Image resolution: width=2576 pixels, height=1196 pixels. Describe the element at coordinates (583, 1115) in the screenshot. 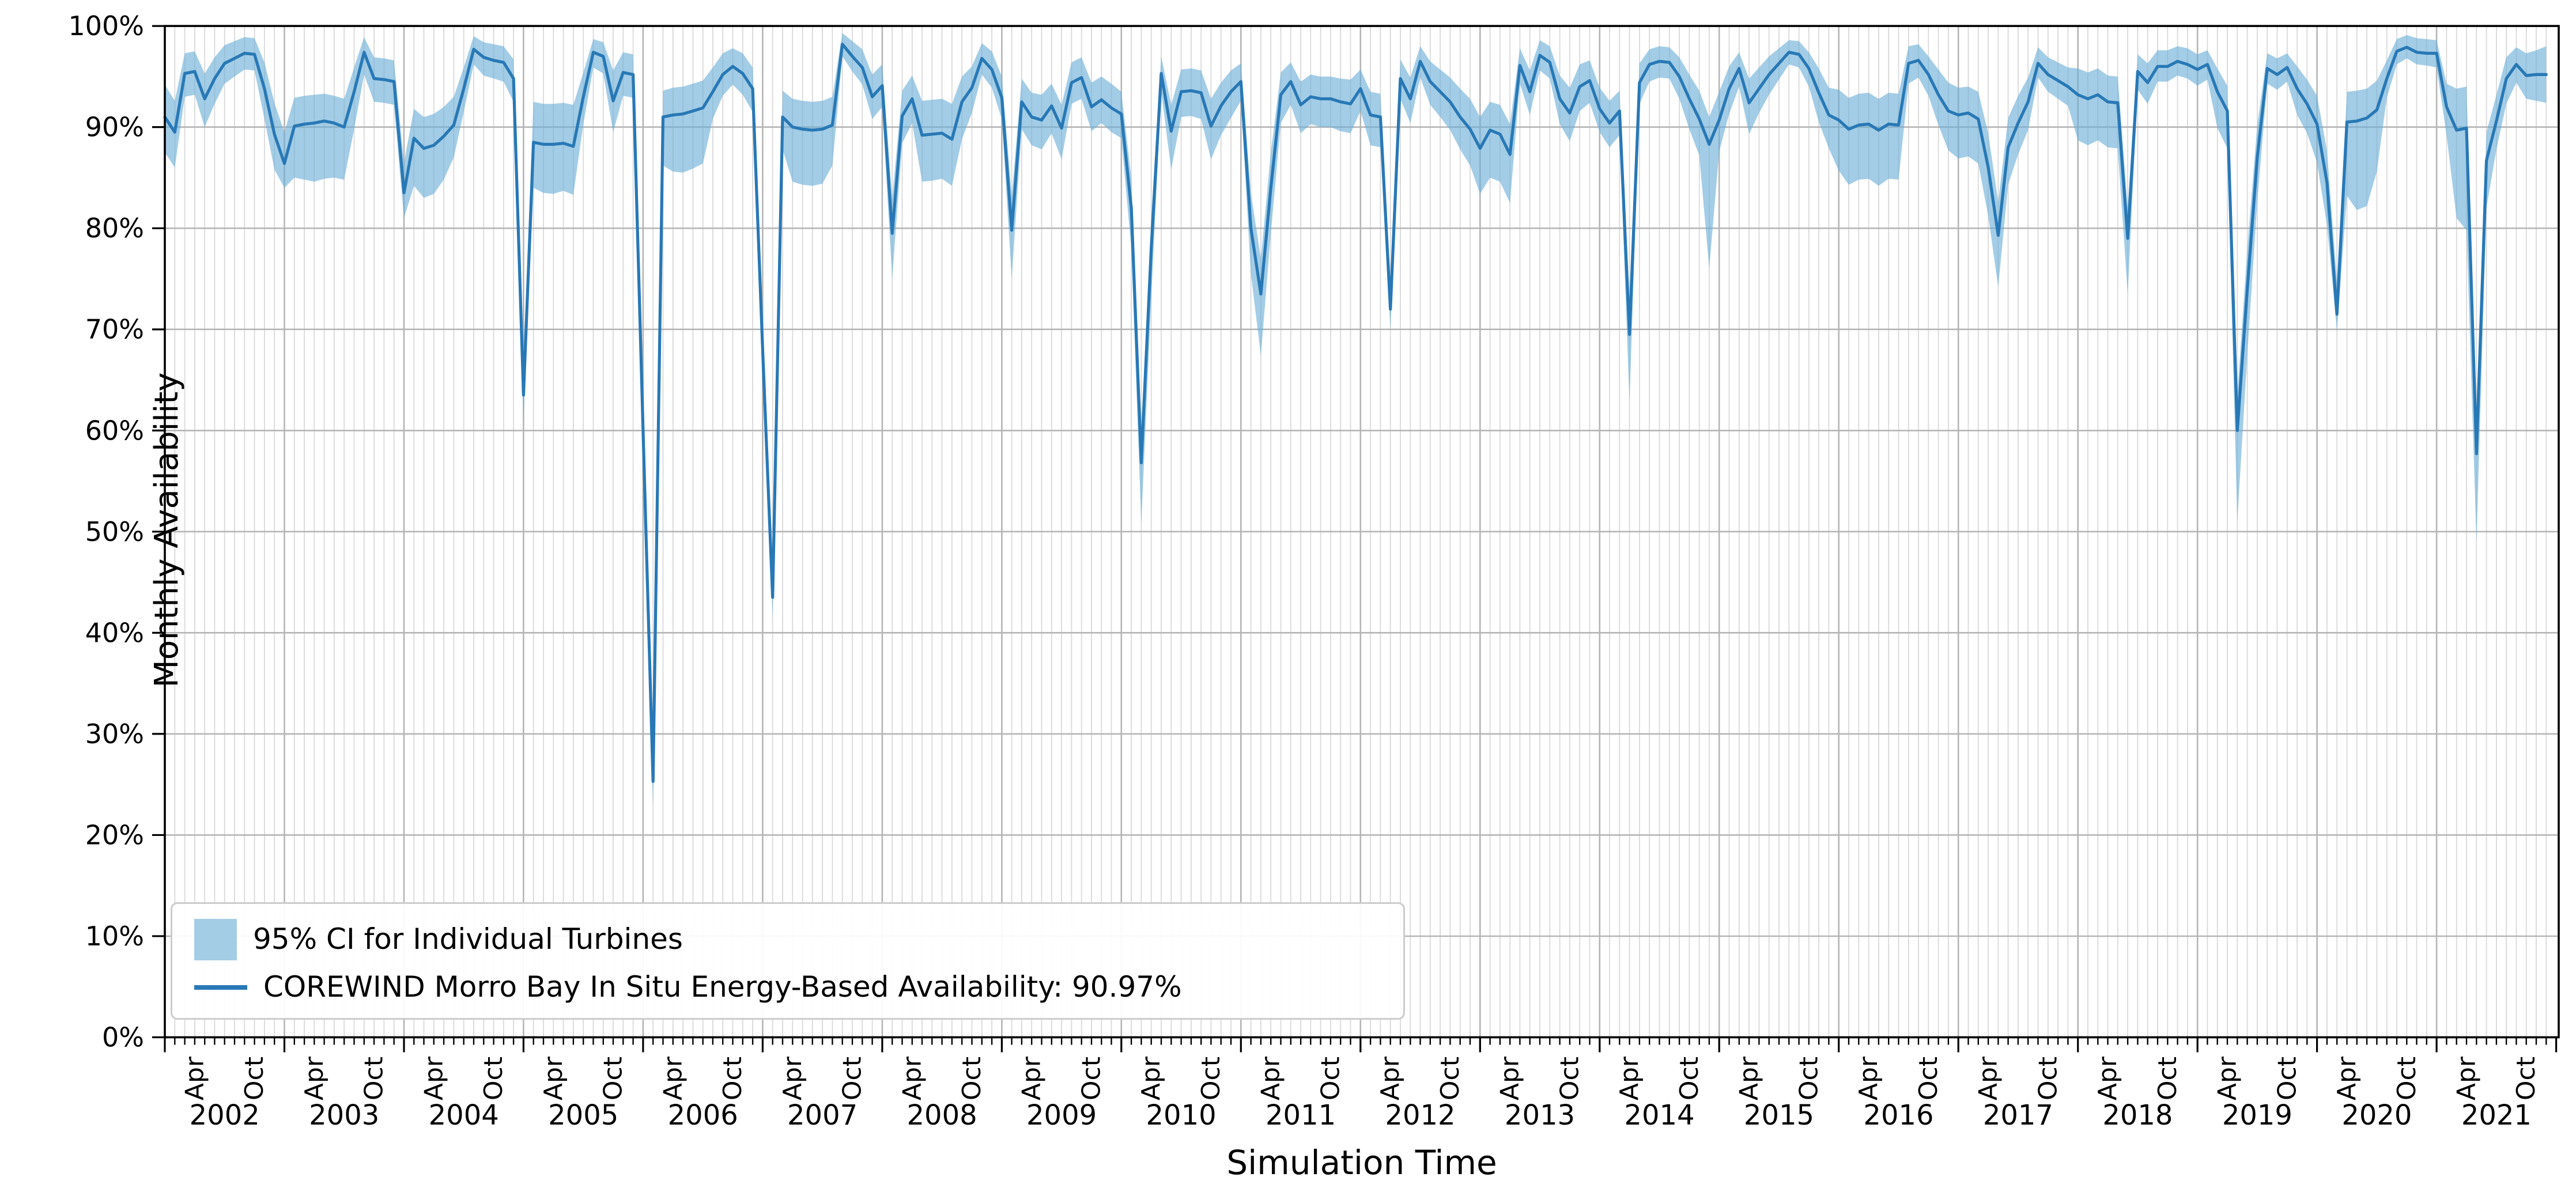

I see `x-year-tick-label: 2005` at that location.